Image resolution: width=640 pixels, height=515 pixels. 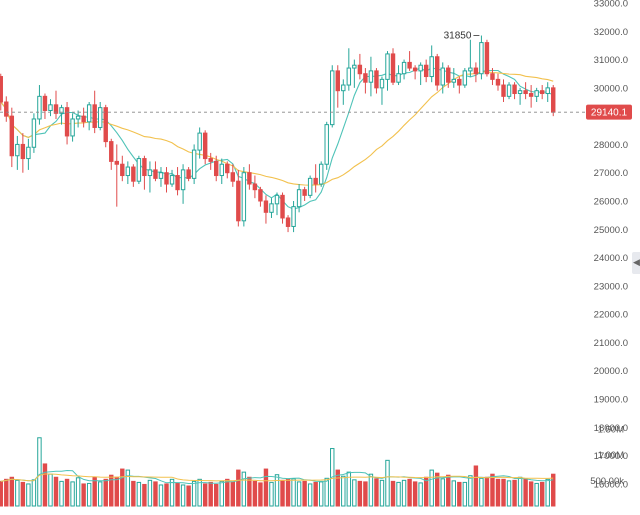 I want to click on price-tick-label: 27000.0, so click(x=611, y=173).